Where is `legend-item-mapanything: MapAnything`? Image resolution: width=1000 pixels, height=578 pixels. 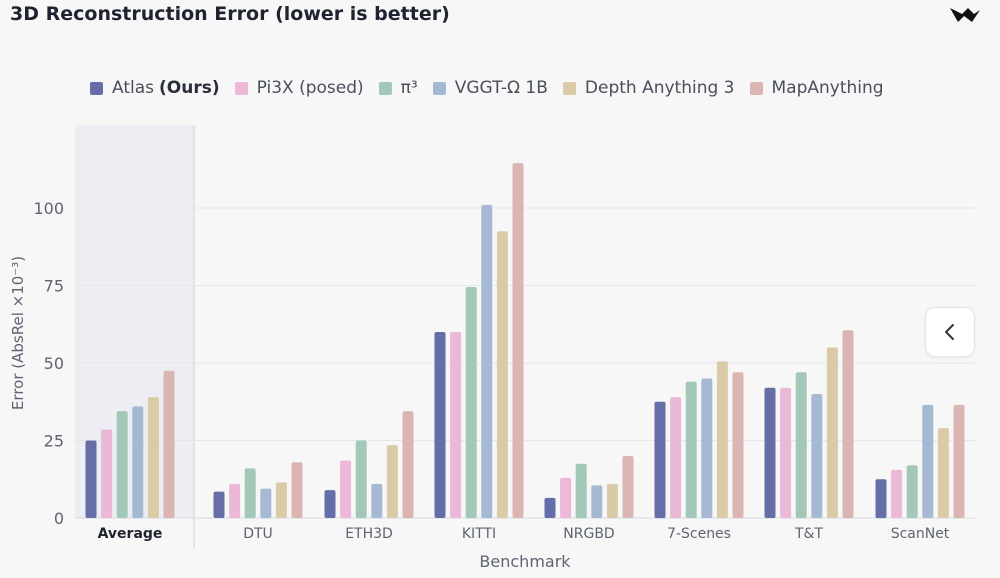
legend-item-mapanything: MapAnything is located at coordinates (816, 88).